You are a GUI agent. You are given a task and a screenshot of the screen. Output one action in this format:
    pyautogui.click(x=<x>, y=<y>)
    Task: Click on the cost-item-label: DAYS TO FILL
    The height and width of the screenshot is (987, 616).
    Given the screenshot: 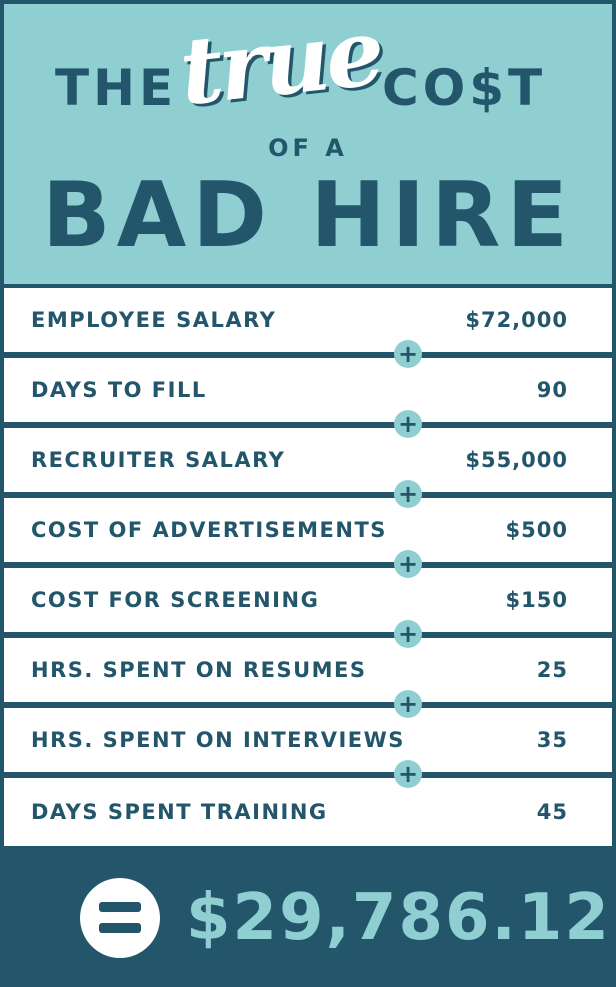 What is the action you would take?
    pyautogui.click(x=119, y=390)
    